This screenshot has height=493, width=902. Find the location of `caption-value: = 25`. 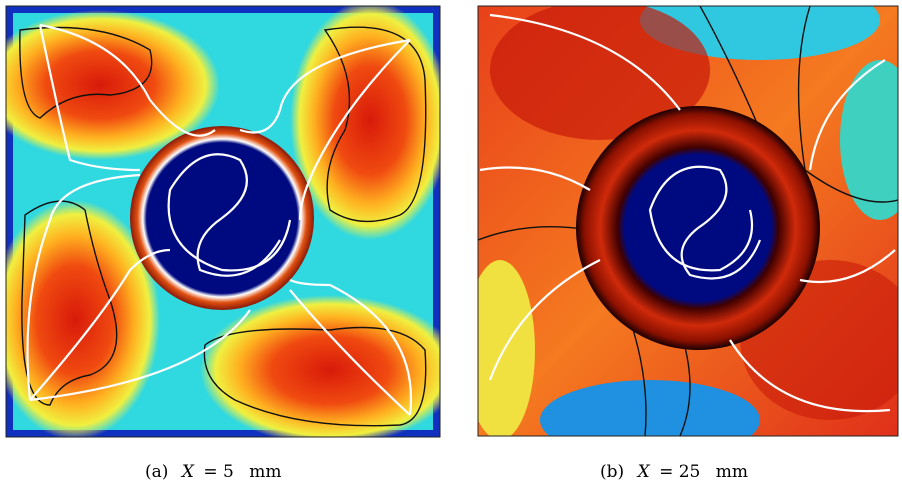

caption-value: = 25 is located at coordinates (679, 472).